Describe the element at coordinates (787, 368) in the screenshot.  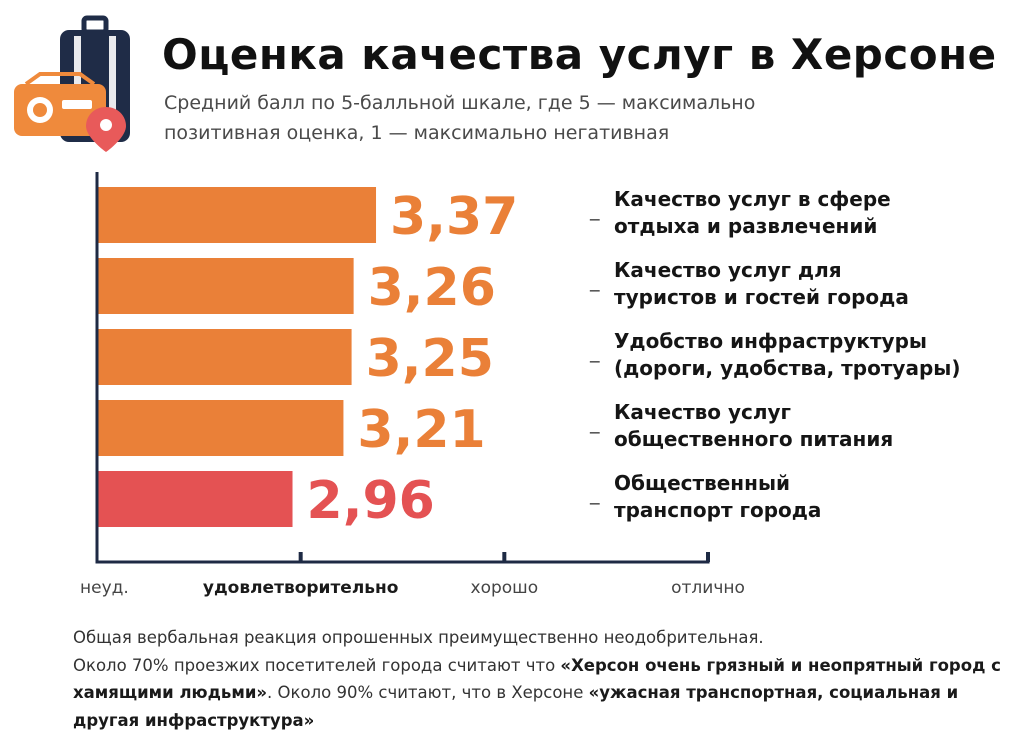
I see `category-label: (дороги, удобства, тротуары)` at that location.